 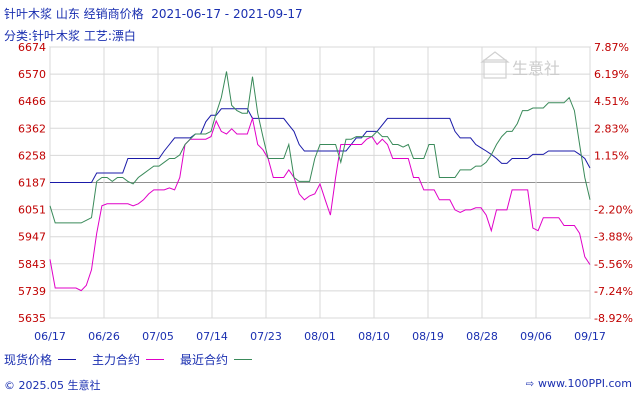 I want to click on watermark-logo: 生意社, so click(x=520, y=65).